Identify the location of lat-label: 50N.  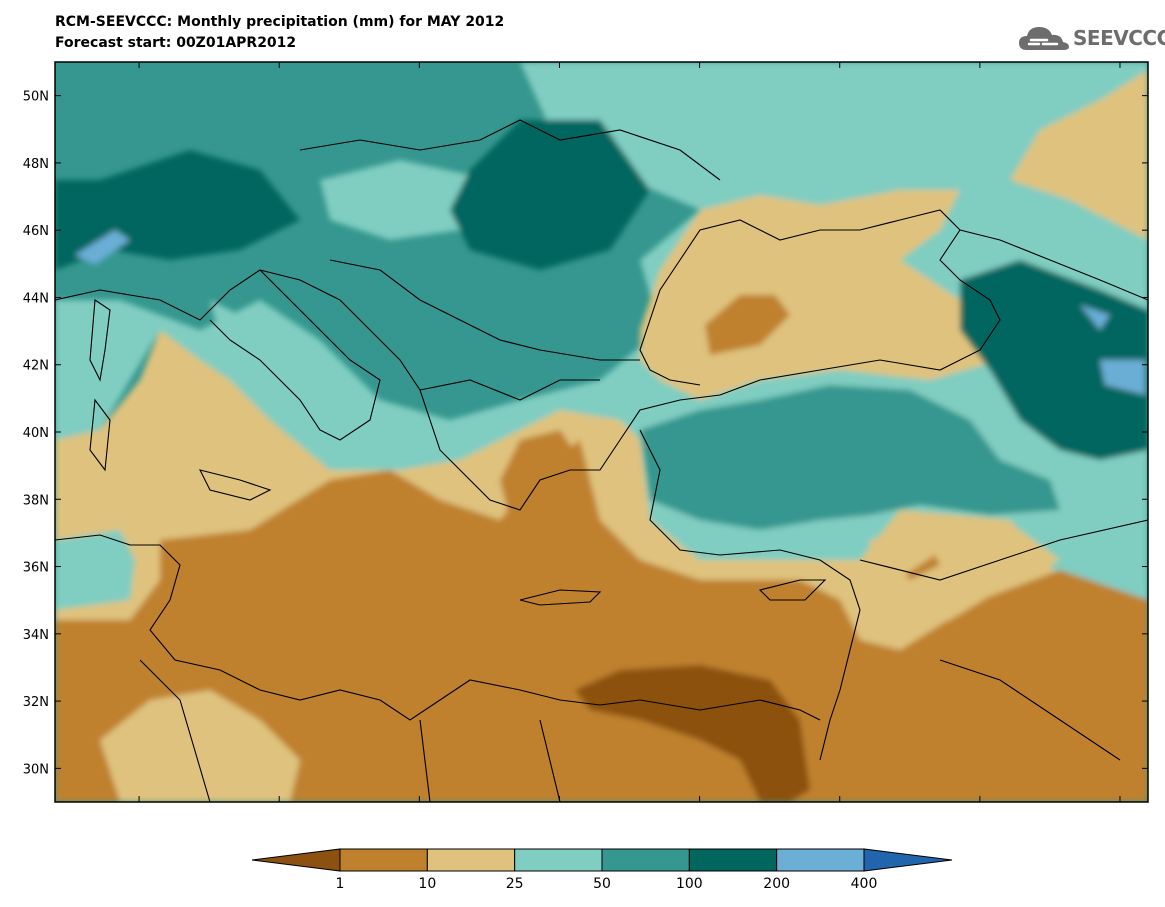
(36, 97).